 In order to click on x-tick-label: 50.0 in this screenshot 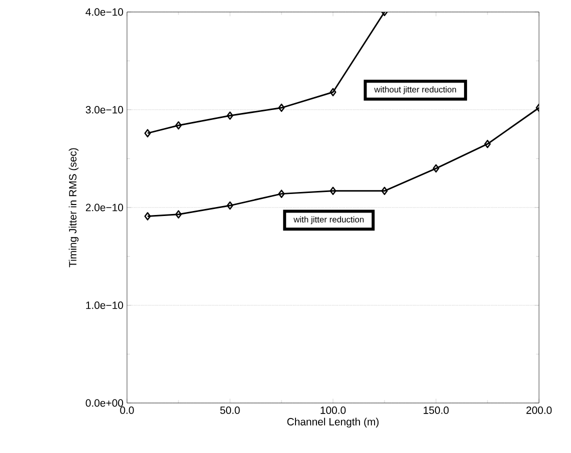, I will do `click(230, 410)`.